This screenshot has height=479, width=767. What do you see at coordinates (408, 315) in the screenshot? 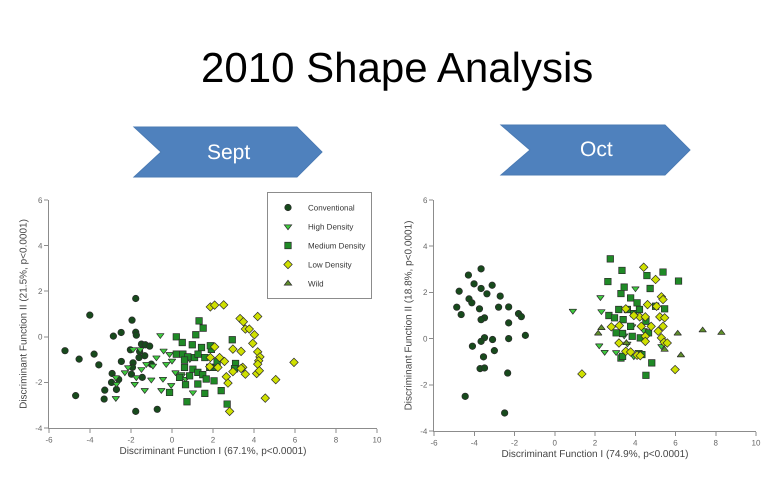
I see `y-axis-title: Discriminant Function II (18.8%, p<0.0001)` at bounding box center [408, 315].